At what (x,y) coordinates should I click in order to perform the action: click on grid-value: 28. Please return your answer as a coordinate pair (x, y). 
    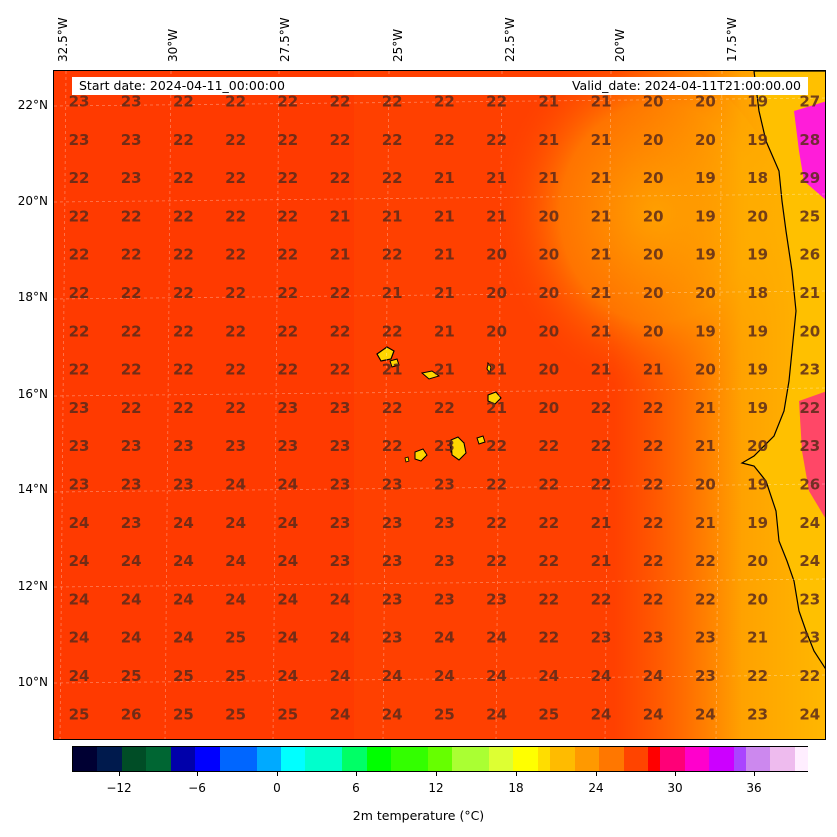
    Looking at the image, I should click on (809, 140).